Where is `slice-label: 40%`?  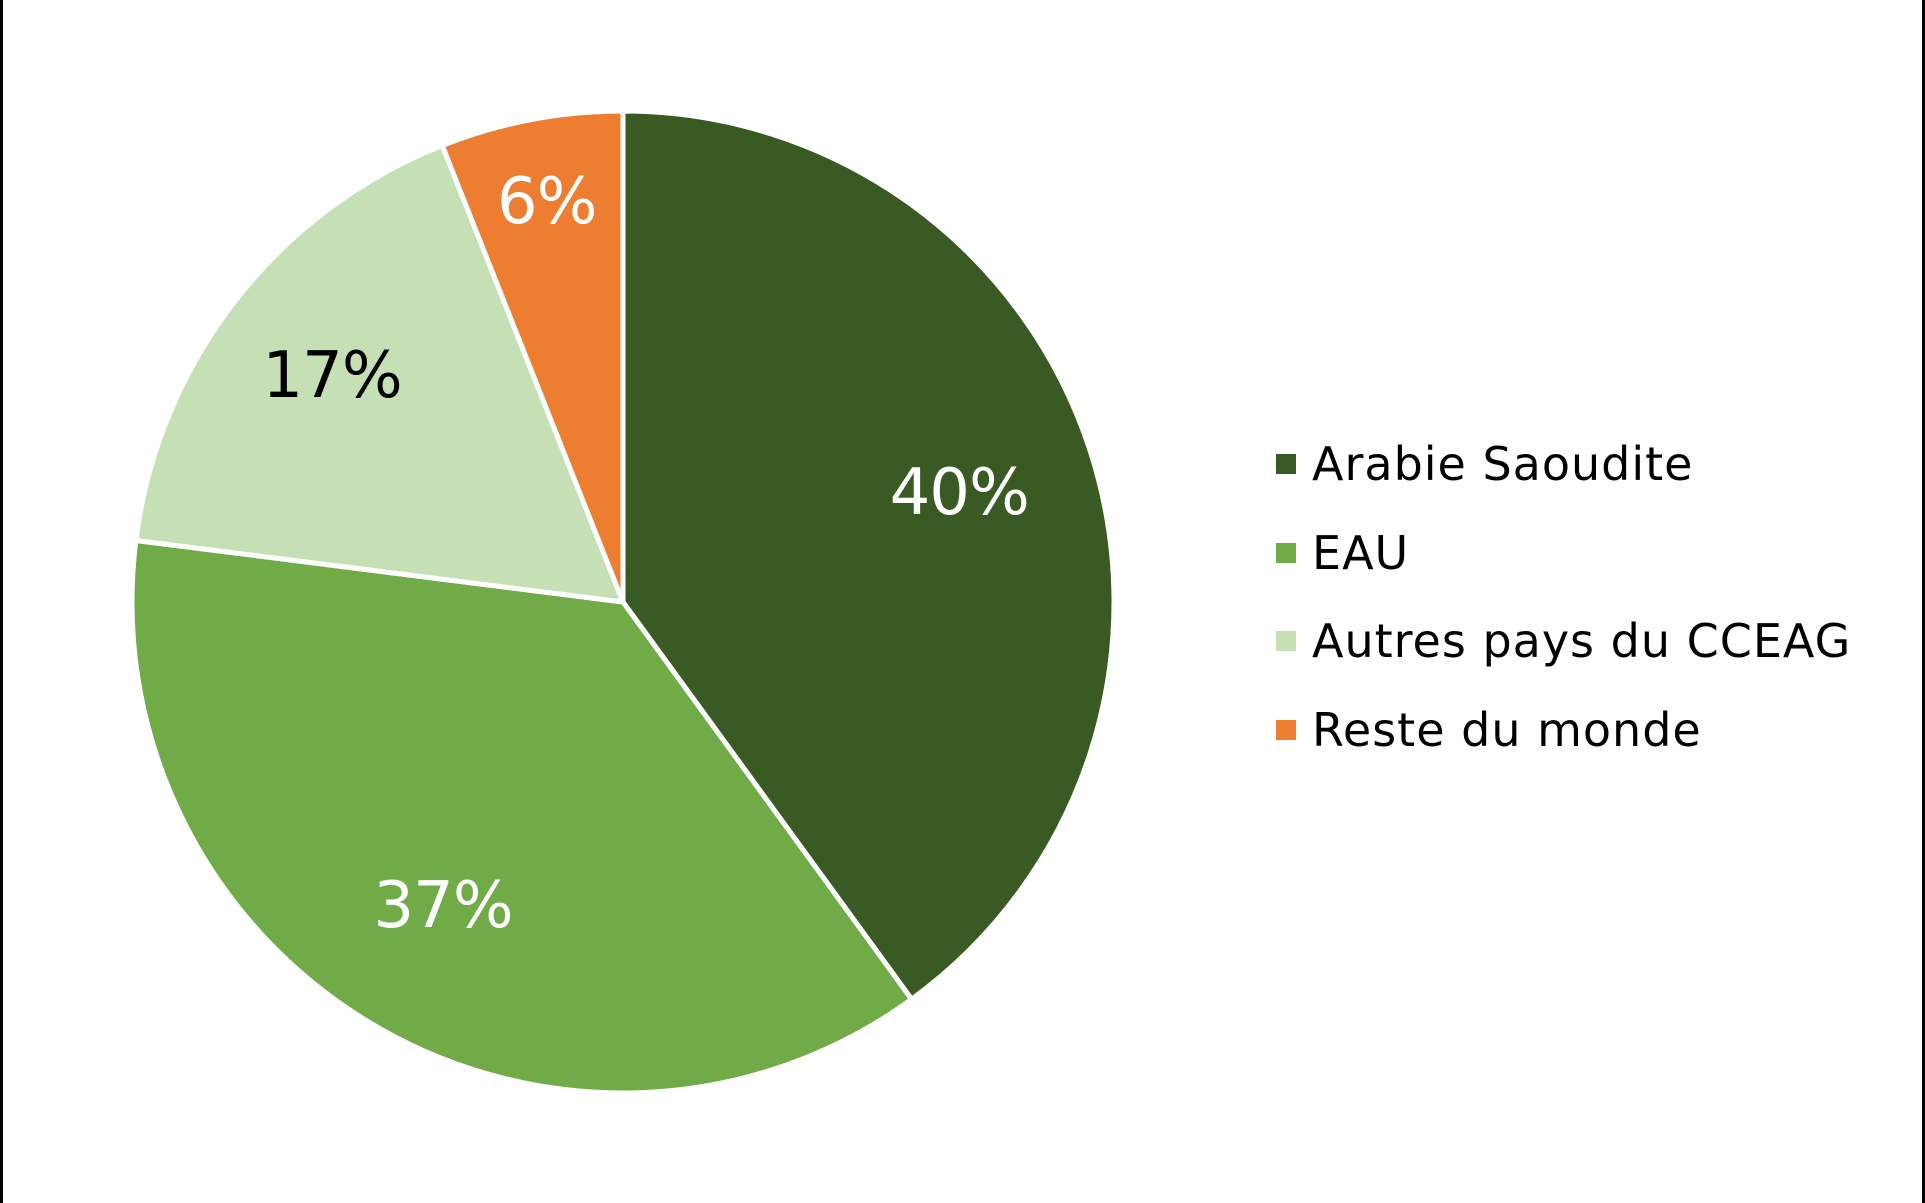
slice-label: 40% is located at coordinates (959, 492).